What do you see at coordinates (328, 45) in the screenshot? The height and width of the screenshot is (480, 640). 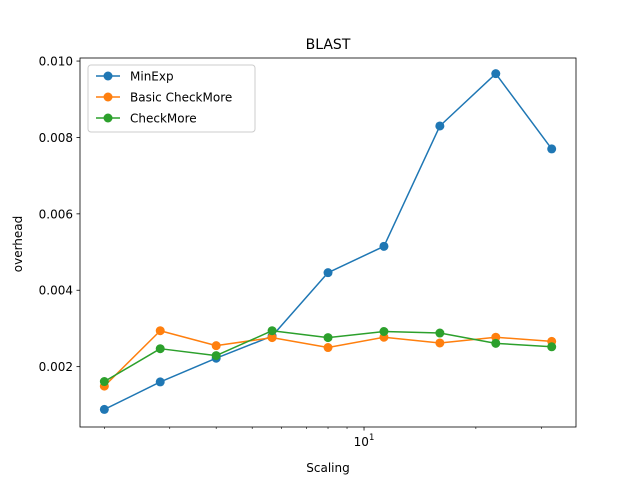 I see `chart-title: BLAST` at bounding box center [328, 45].